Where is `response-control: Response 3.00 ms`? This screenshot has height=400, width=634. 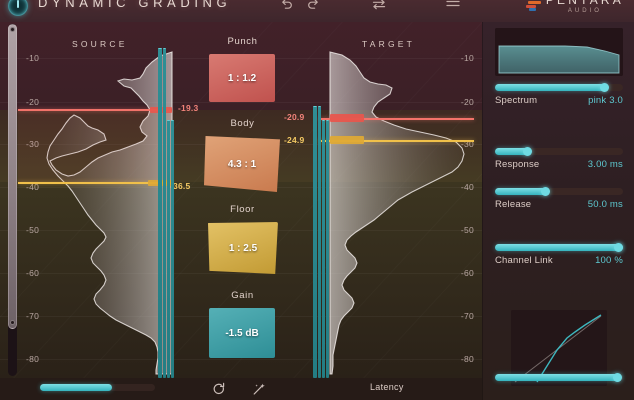
response-control: Response 3.00 ms is located at coordinates (559, 158).